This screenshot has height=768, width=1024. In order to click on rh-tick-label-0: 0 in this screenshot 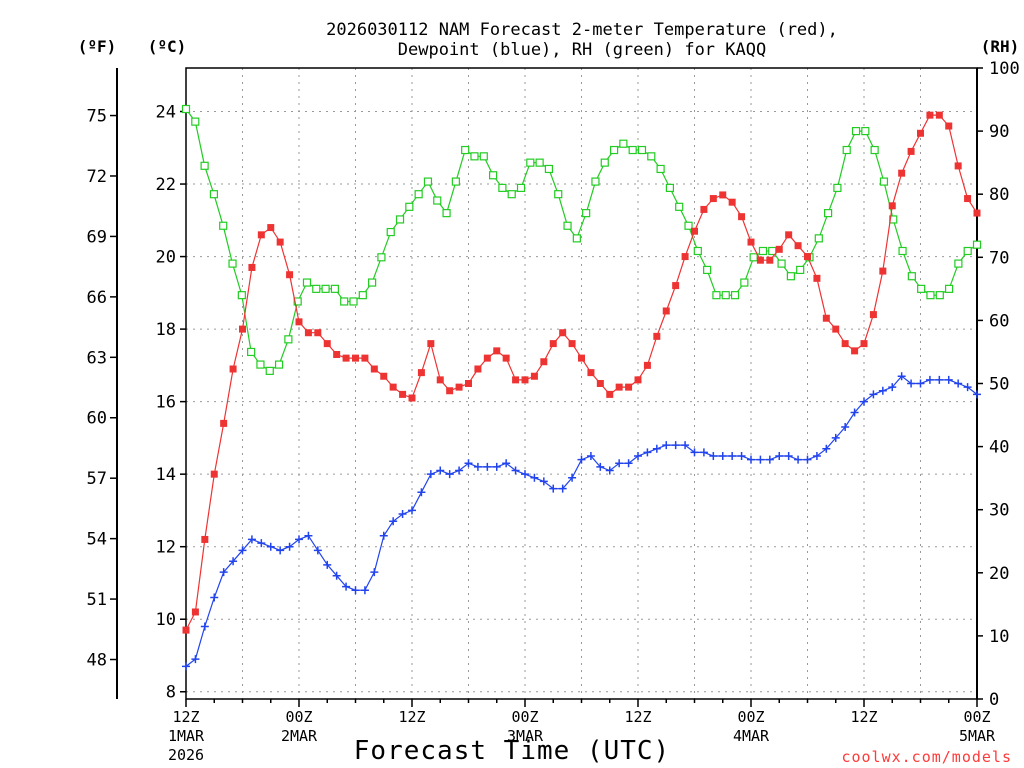, I will do `click(994, 700)`.